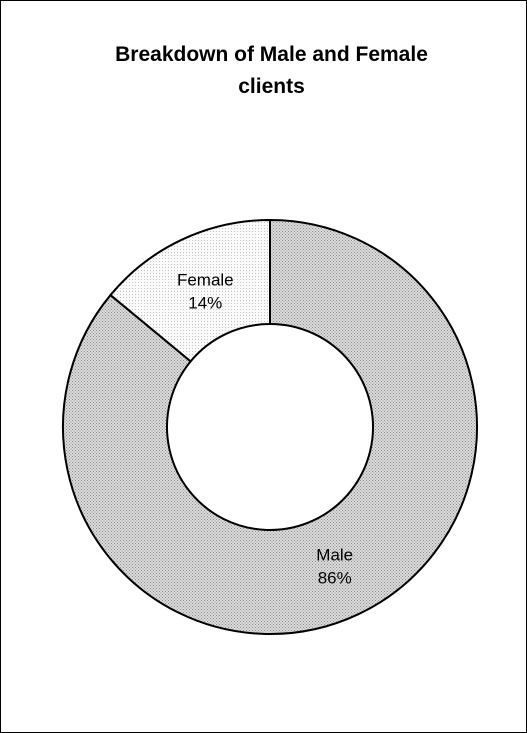 The image size is (527, 733). I want to click on slice-value-male: 86%, so click(335, 578).